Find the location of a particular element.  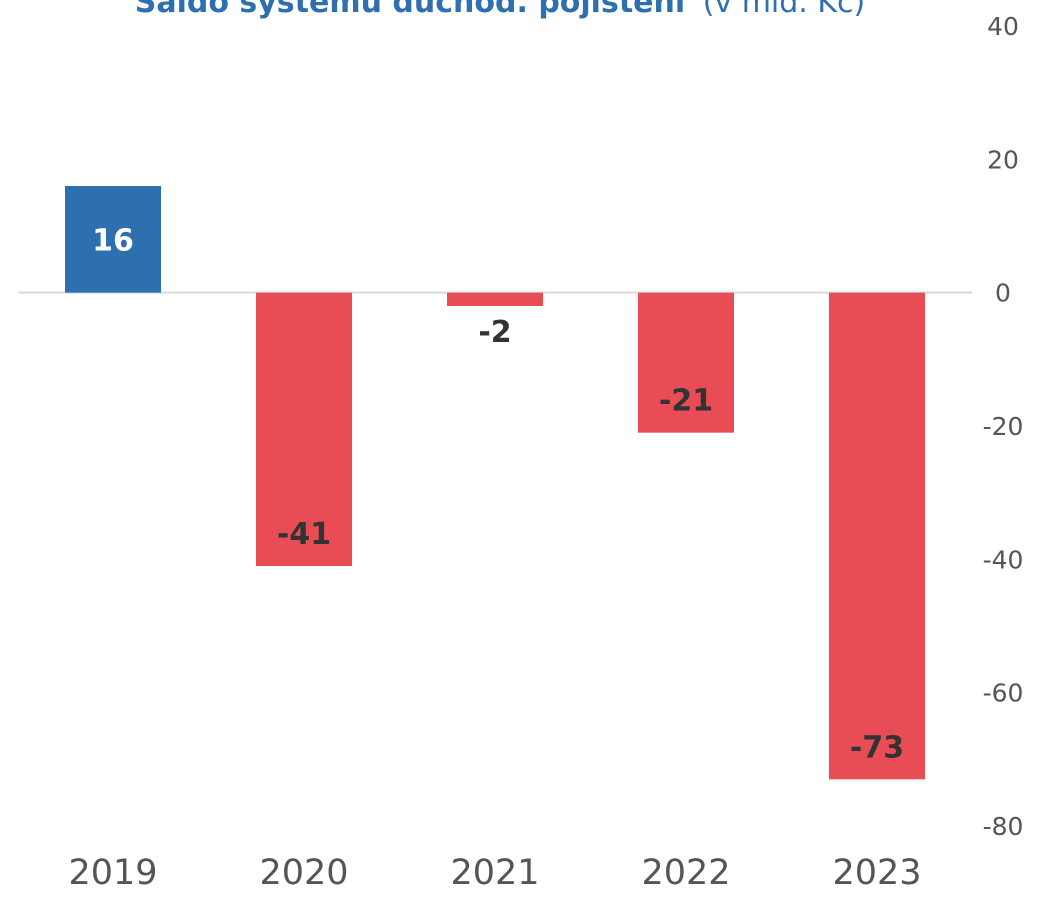

y-tick-label: -80 is located at coordinates (1003, 826).